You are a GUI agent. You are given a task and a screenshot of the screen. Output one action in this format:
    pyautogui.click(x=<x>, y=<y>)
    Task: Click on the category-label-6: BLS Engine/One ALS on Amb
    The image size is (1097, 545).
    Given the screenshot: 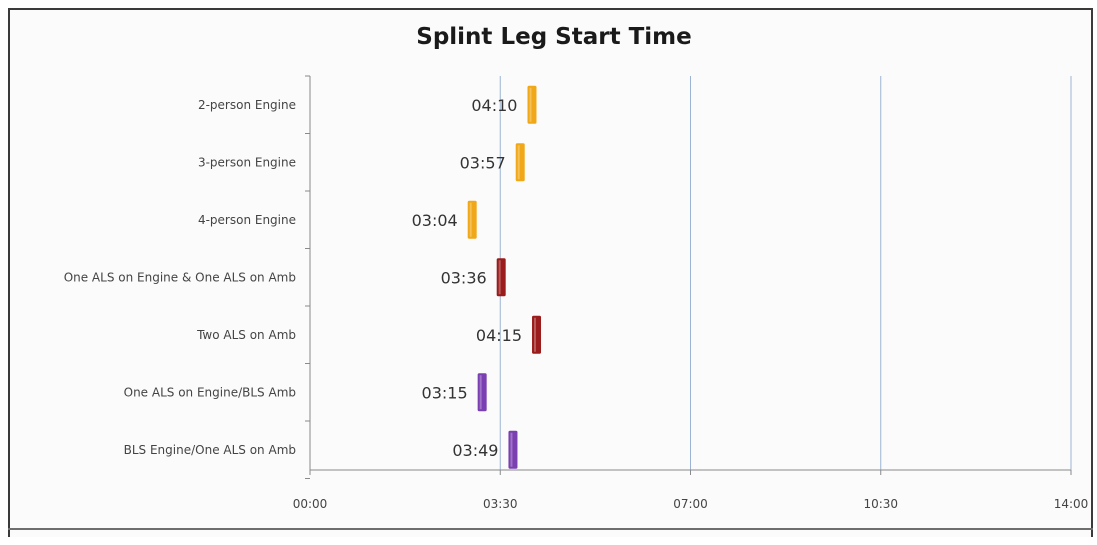 What is the action you would take?
    pyautogui.click(x=210, y=450)
    